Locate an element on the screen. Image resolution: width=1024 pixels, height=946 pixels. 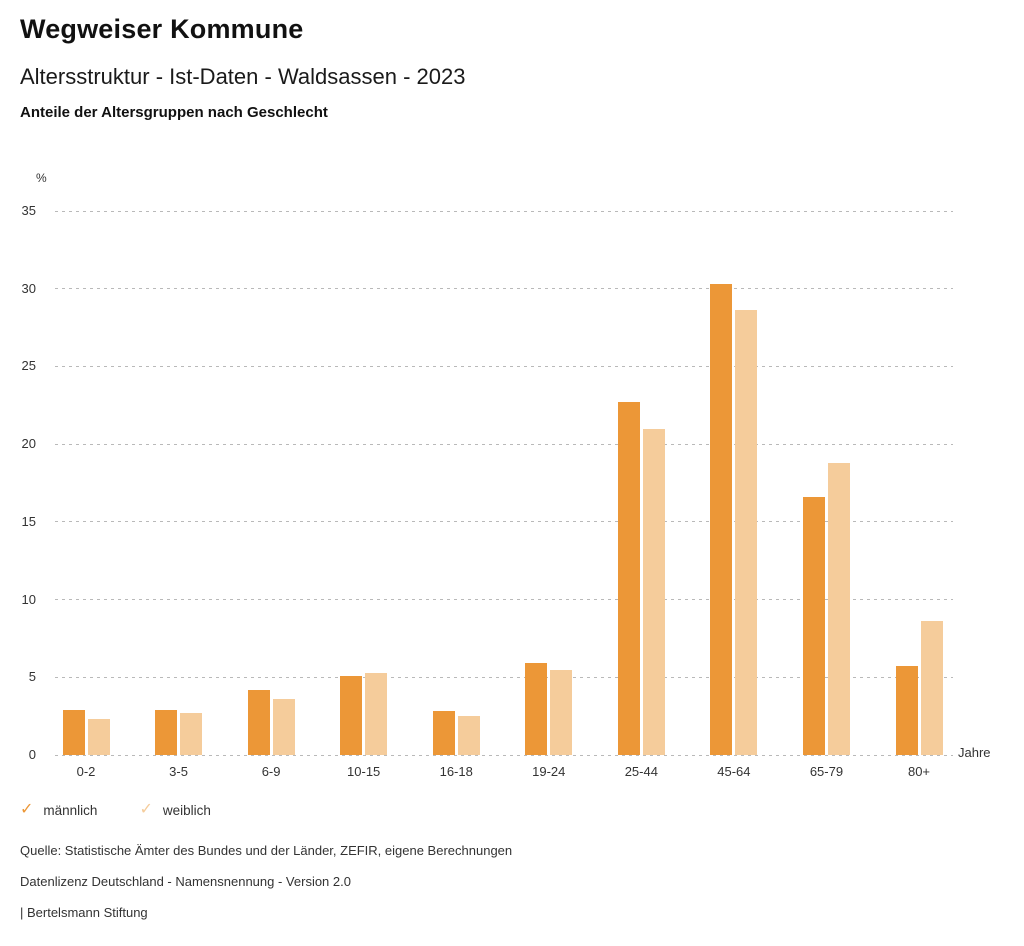
page-title: Wegweiser Kommune is located at coordinates (162, 29).